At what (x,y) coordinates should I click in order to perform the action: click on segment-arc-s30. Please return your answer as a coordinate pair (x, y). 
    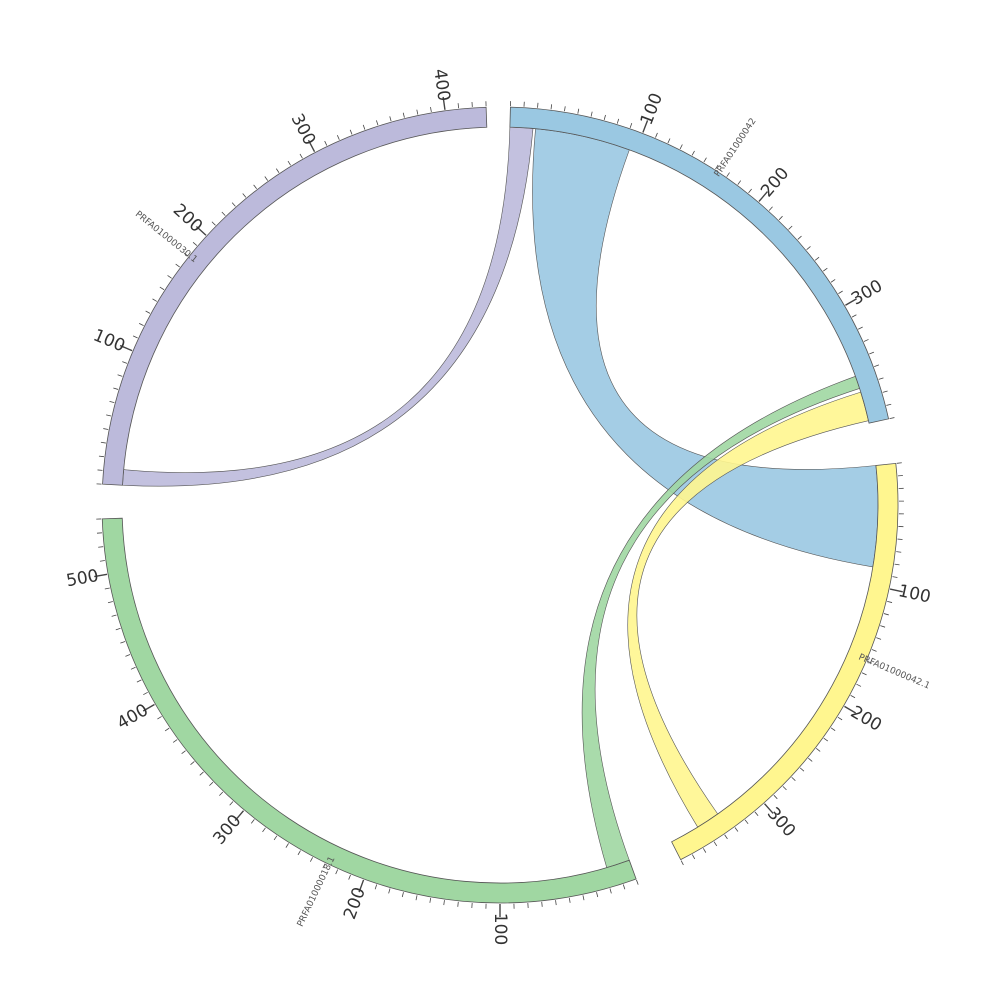
    Looking at the image, I should click on (295, 296).